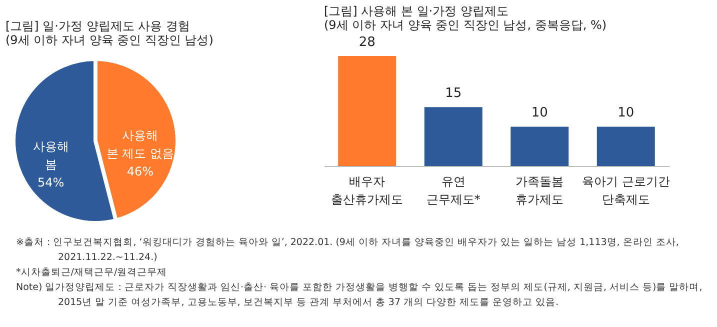  Describe the element at coordinates (92, 272) in the screenshot. I see `text: *시차출퇴근/재택근무/원격근무제` at that location.